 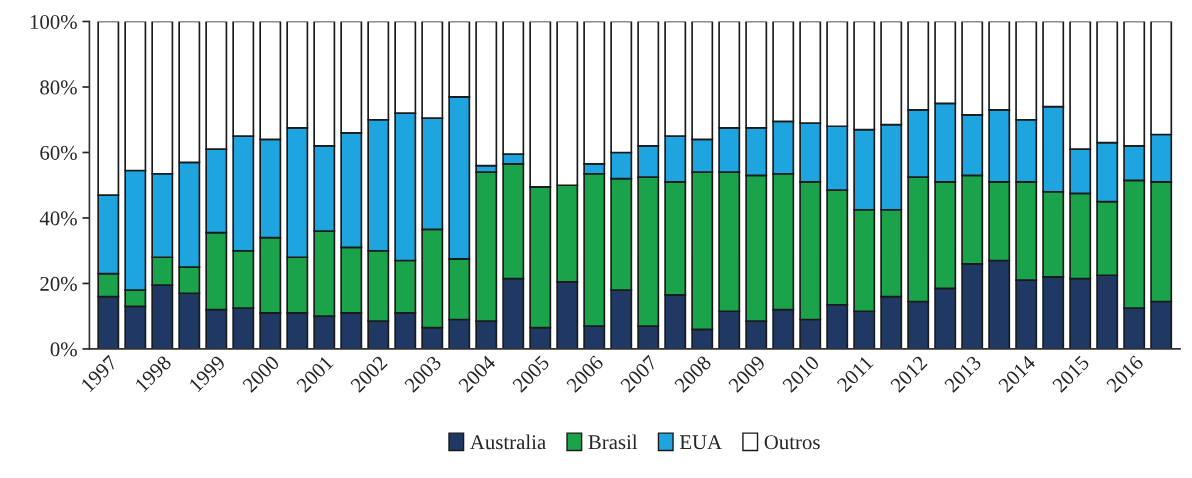 What do you see at coordinates (58, 152) in the screenshot?
I see `y-tick-label: 60%` at bounding box center [58, 152].